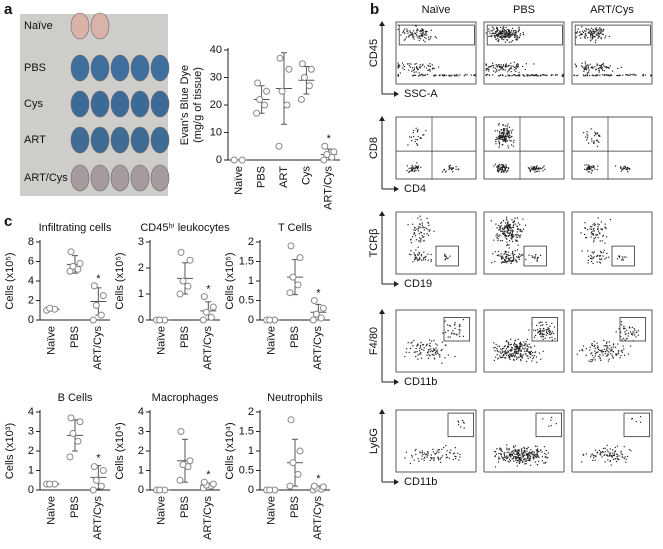 The image size is (663, 549). I want to click on arrow-head, so click(396, 482).